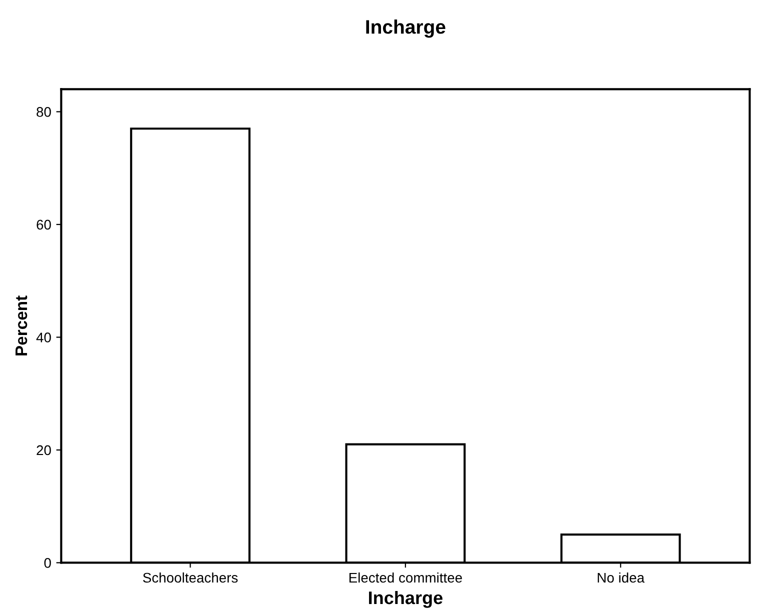 The image size is (765, 615). What do you see at coordinates (405, 599) in the screenshot?
I see `x-axis-title: Incharge` at bounding box center [405, 599].